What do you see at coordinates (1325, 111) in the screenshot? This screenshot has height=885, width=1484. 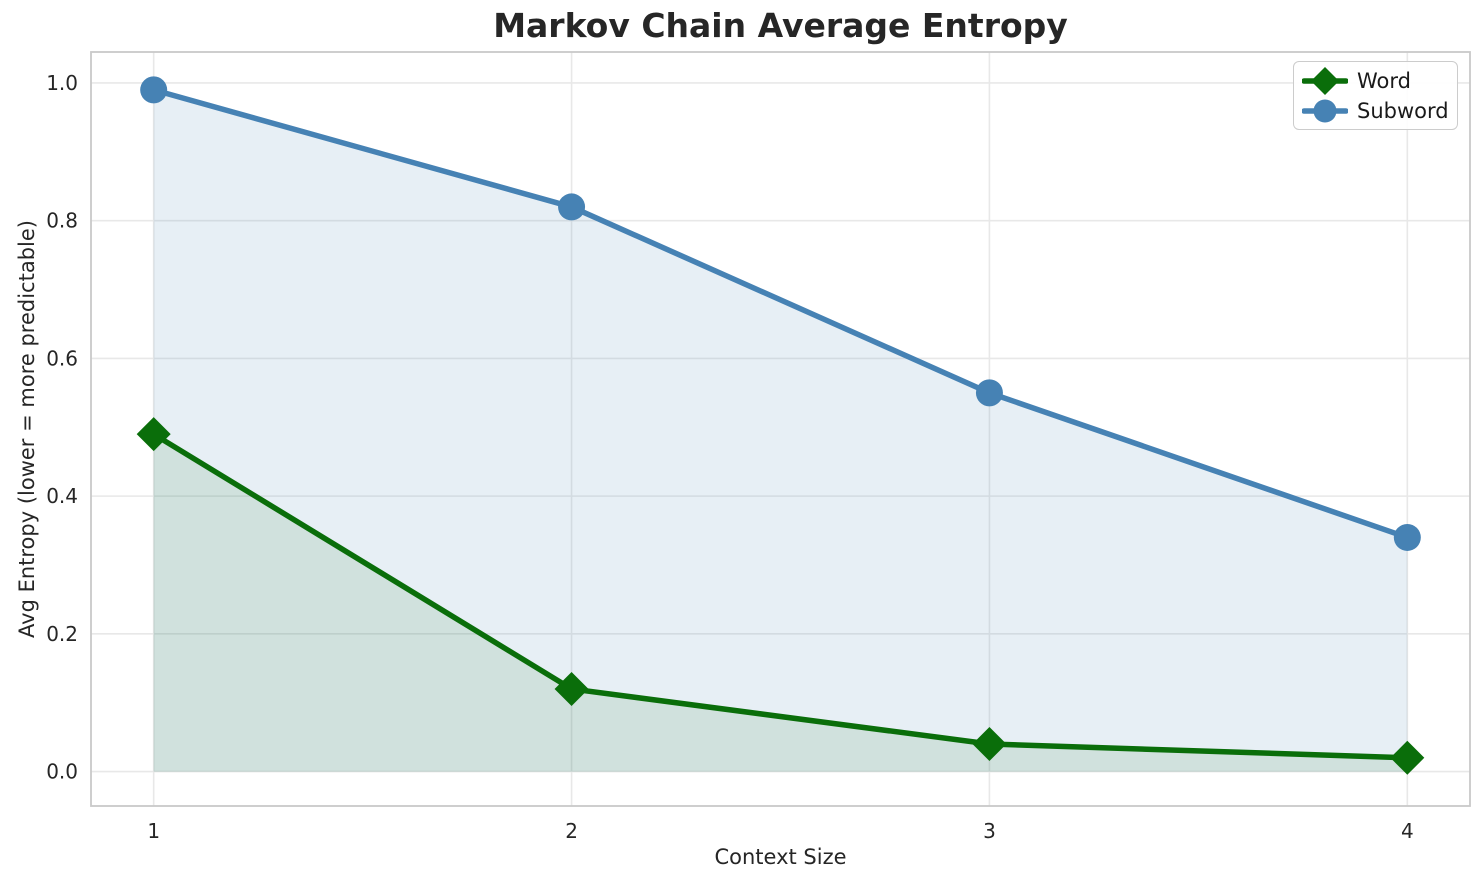 I see `subword-legend-marker-icon` at bounding box center [1325, 111].